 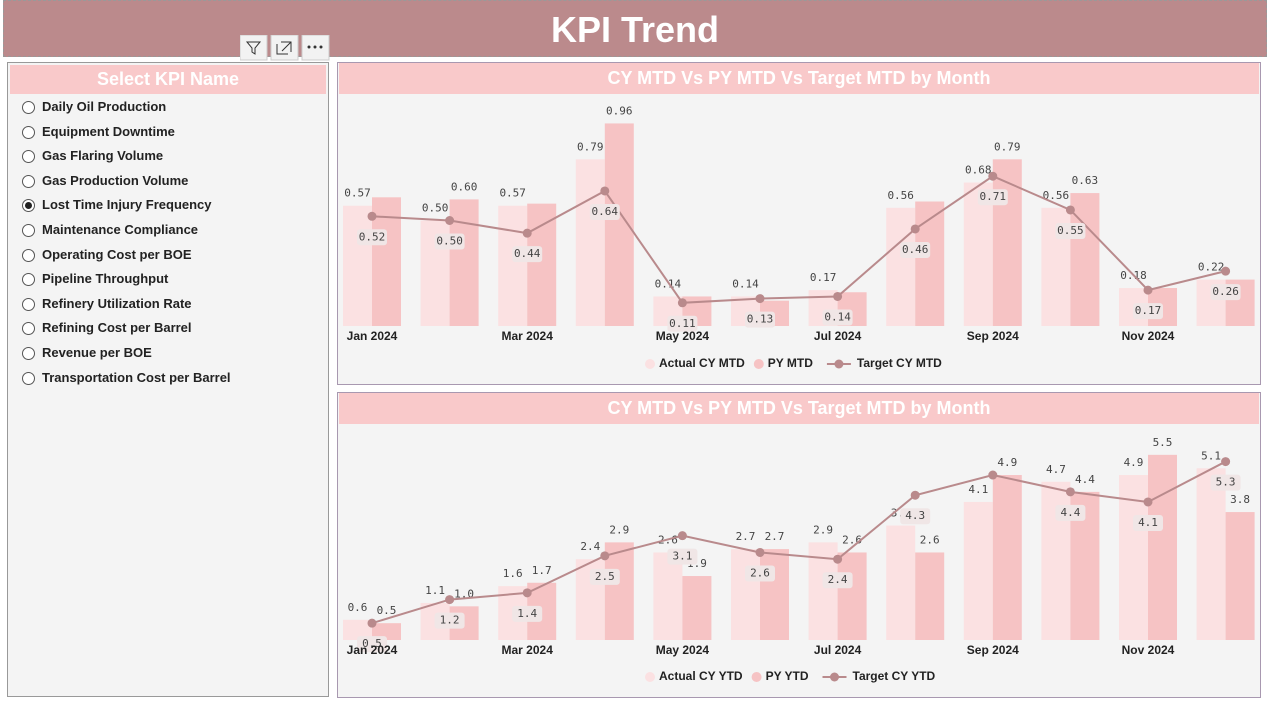 I want to click on x-tick-label: May 2024, so click(x=683, y=336).